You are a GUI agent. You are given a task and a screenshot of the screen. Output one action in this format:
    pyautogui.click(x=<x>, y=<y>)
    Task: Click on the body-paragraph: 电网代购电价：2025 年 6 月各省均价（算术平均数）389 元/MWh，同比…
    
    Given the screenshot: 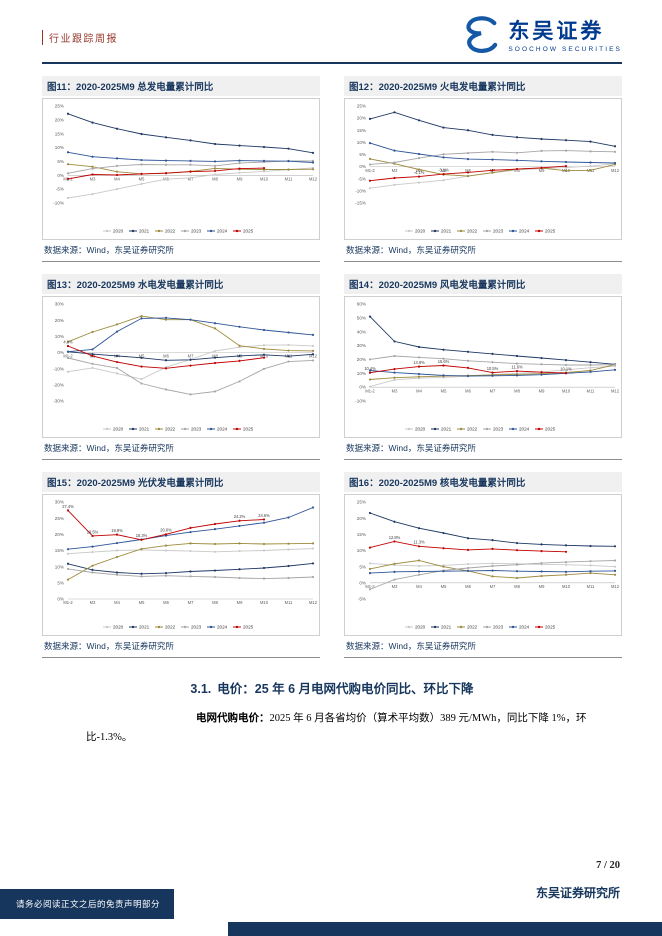 What is the action you would take?
    pyautogui.click(x=332, y=728)
    